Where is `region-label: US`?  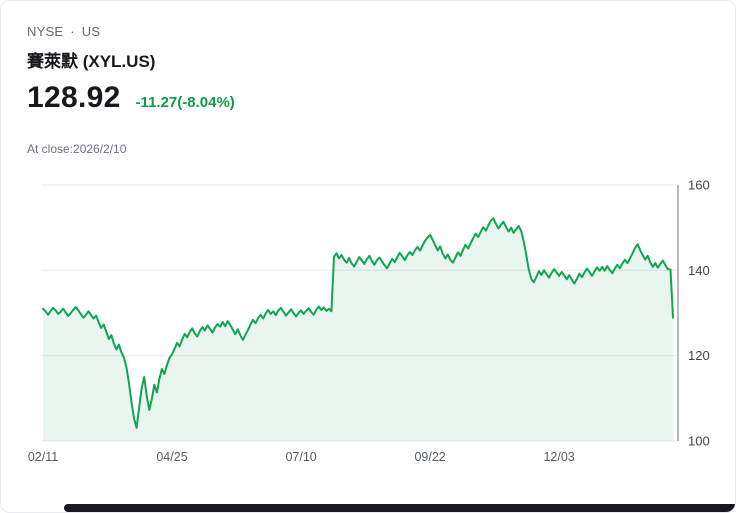 region-label: US is located at coordinates (91, 31).